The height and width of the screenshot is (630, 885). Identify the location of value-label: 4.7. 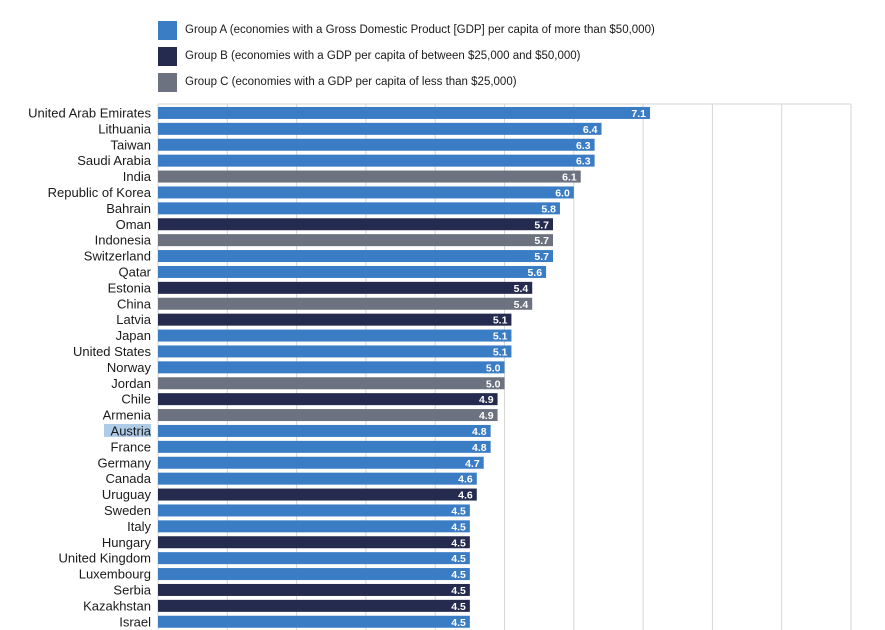
(472, 464).